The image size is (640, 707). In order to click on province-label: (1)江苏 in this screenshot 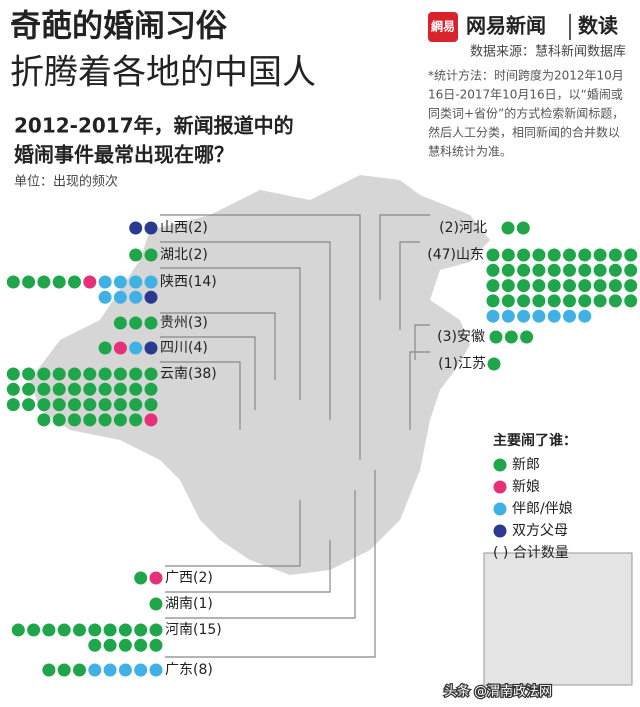, I will do `click(462, 364)`.